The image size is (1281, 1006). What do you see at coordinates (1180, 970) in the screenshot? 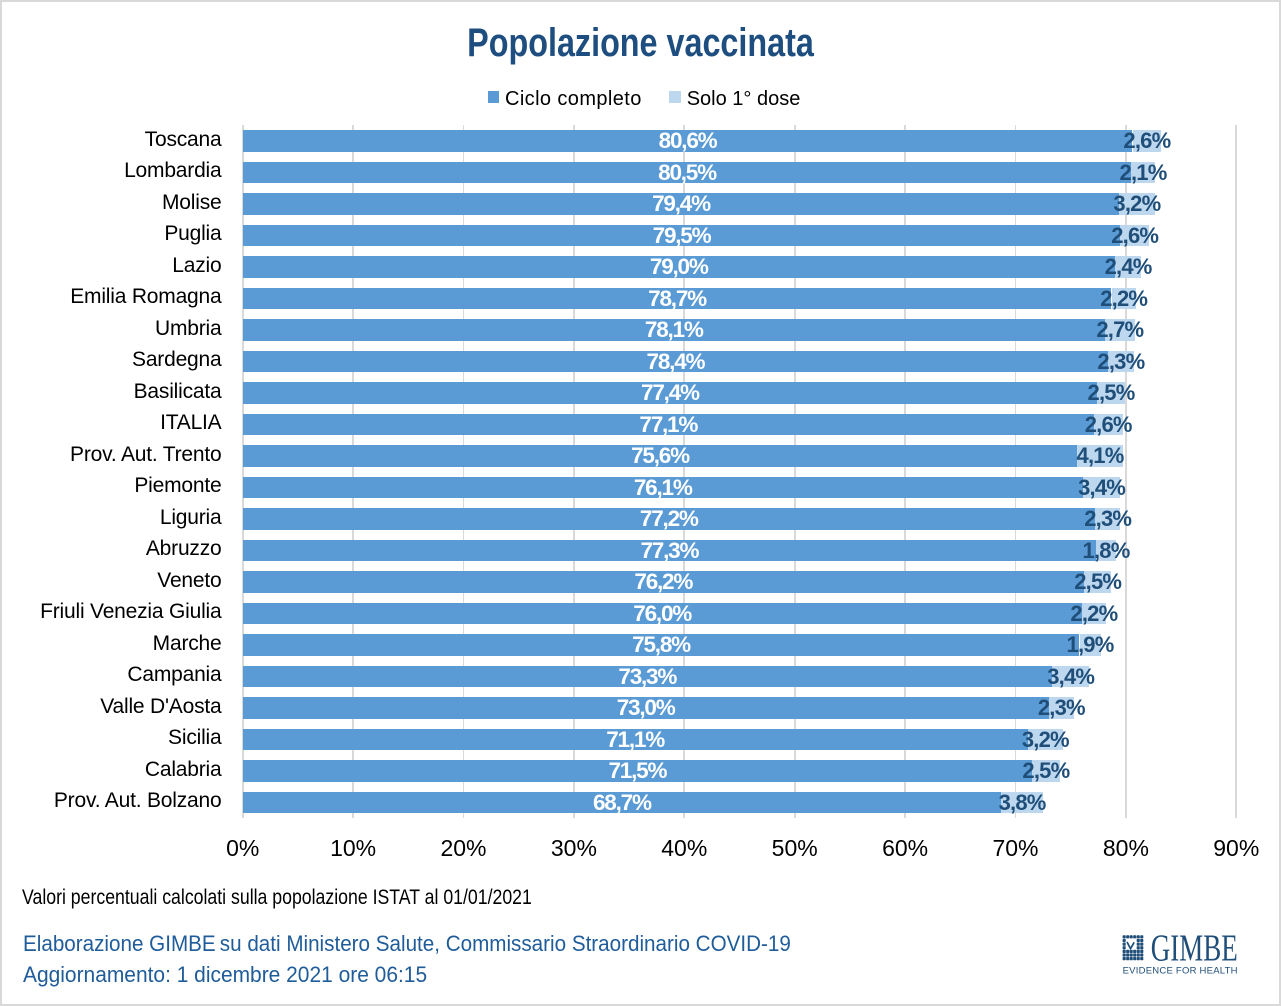
I see `svg-text: EVIDENCE FOR HEALTH` at bounding box center [1180, 970].